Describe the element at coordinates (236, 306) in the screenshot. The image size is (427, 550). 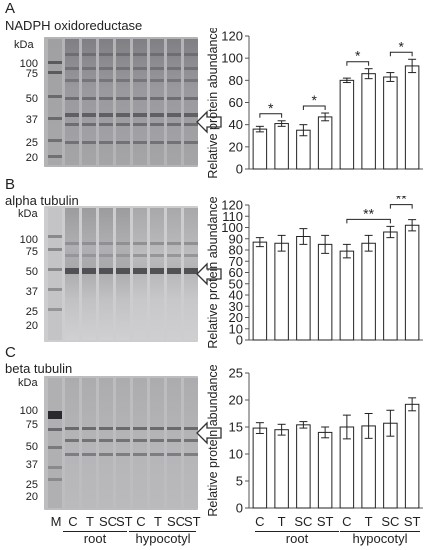
I see `y-tick-label: 30` at that location.